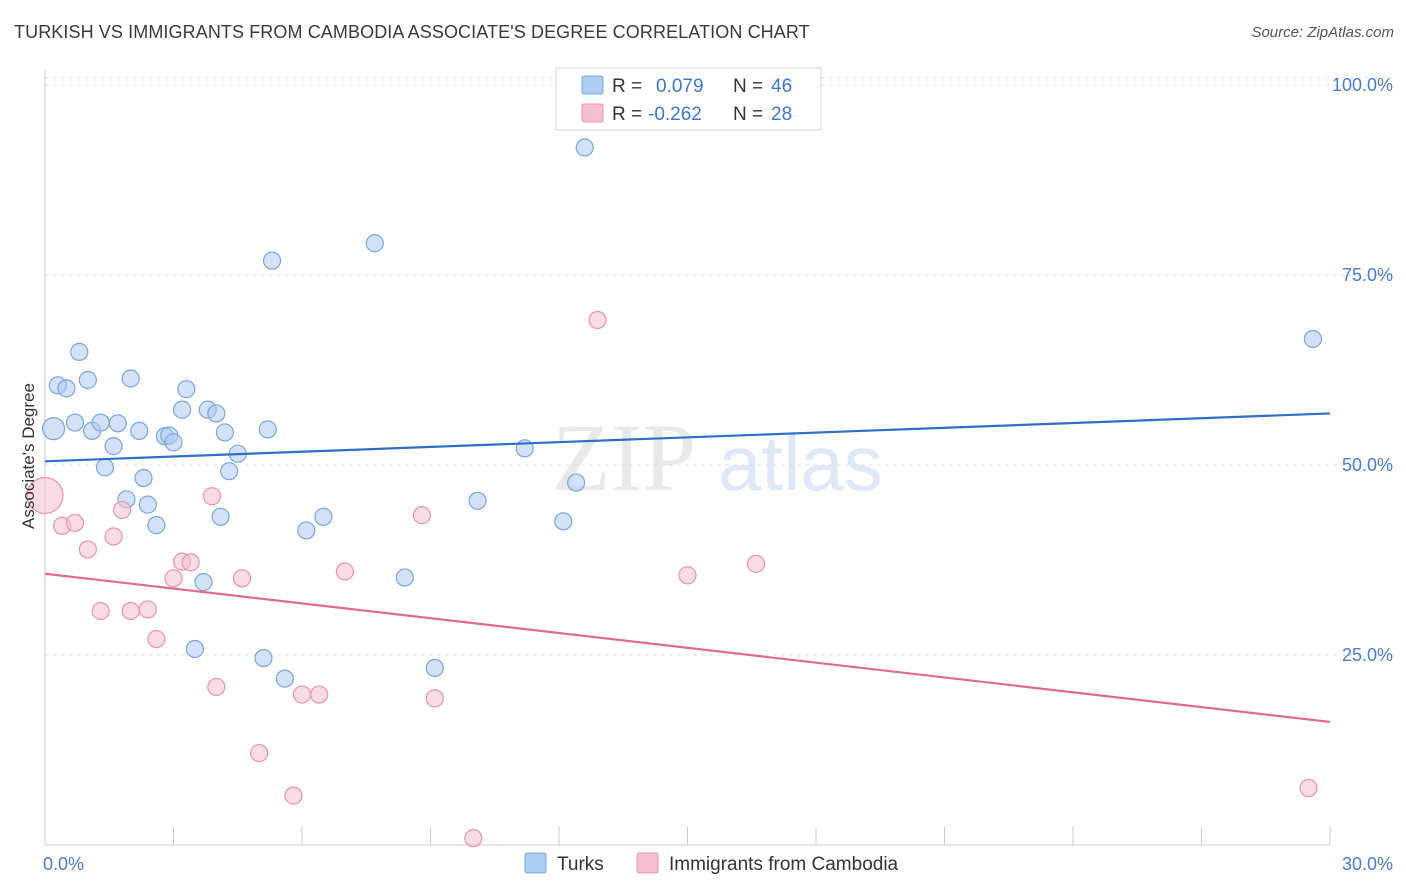  Describe the element at coordinates (580, 864) in the screenshot. I see `bottom-legend-label-turks: Turks` at that location.